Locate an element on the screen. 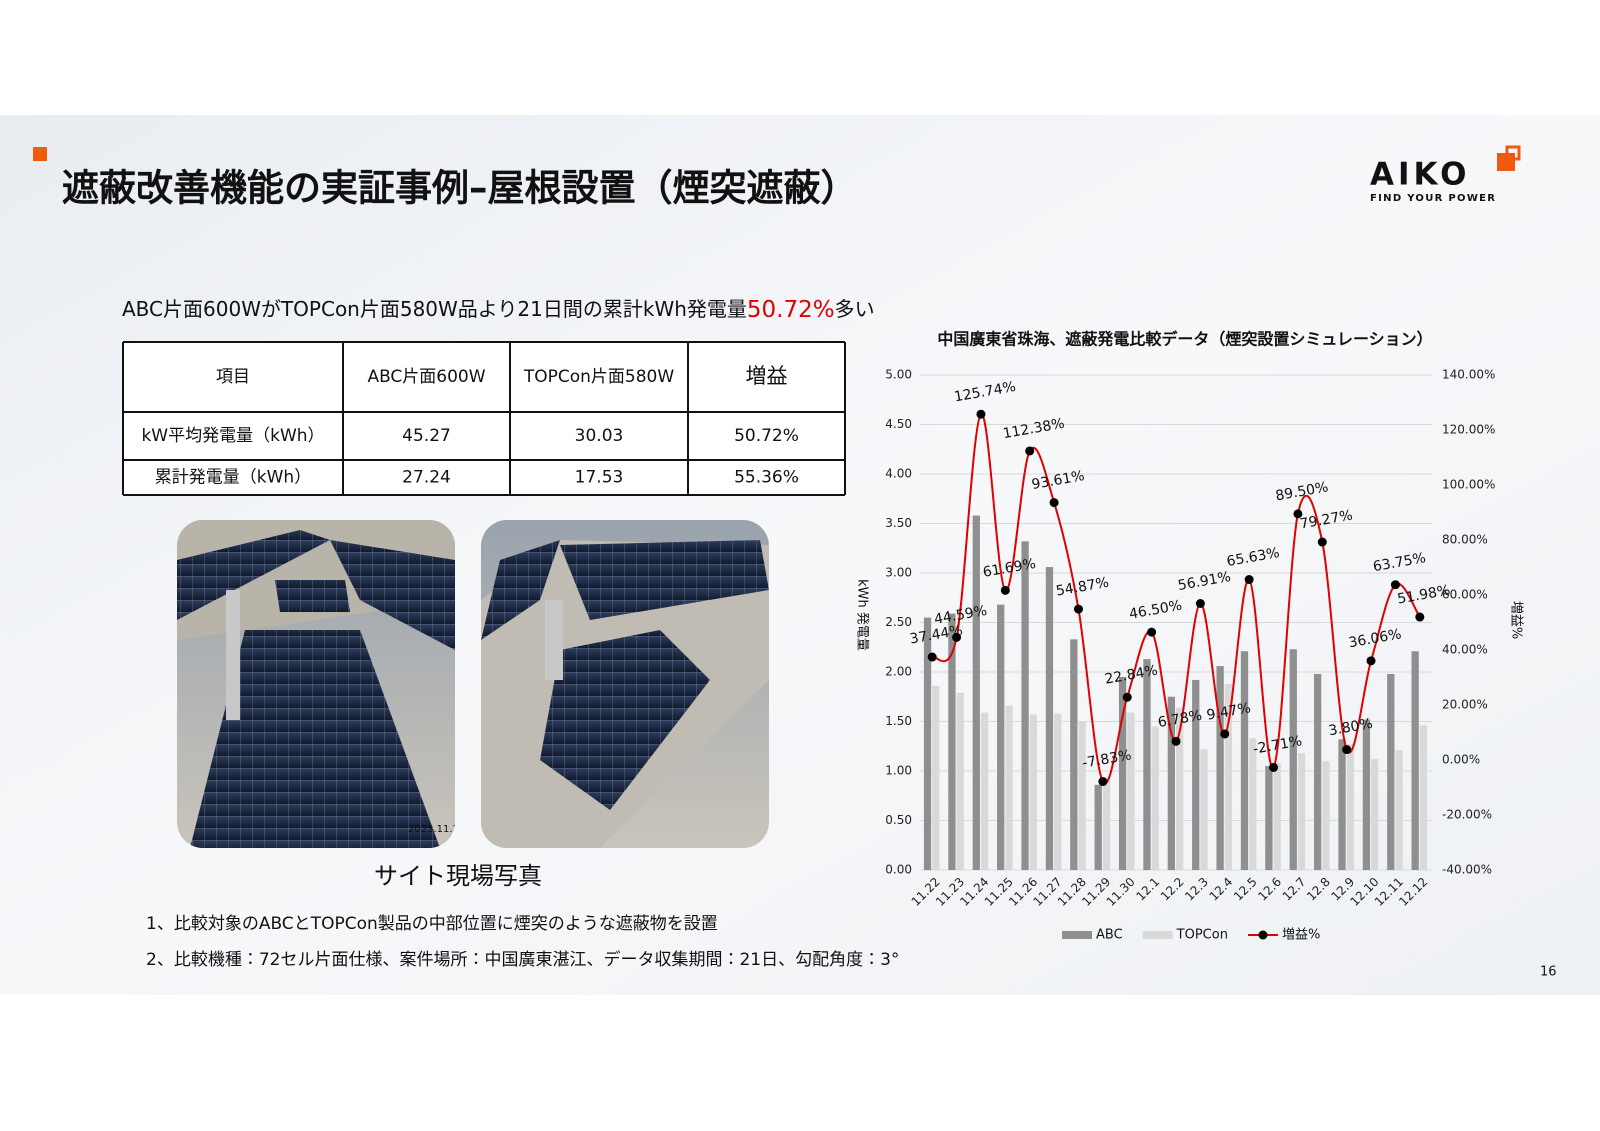  note: 1、比較対象のABCとTOPCon製品の中部位置に煙突のような遮蔽物を設置 is located at coordinates (432, 924).